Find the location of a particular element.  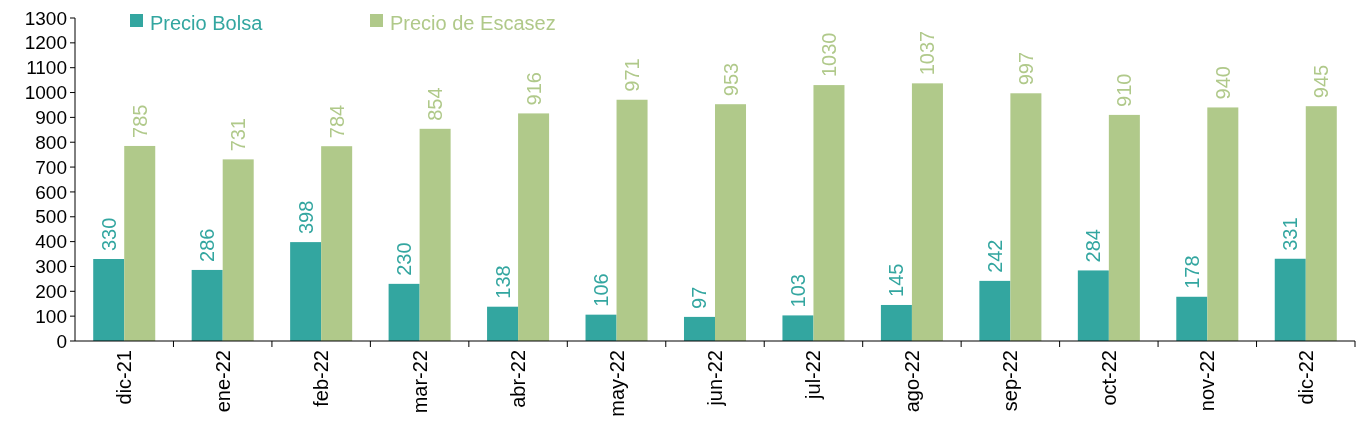

data-label: 106 is located at coordinates (601, 290).